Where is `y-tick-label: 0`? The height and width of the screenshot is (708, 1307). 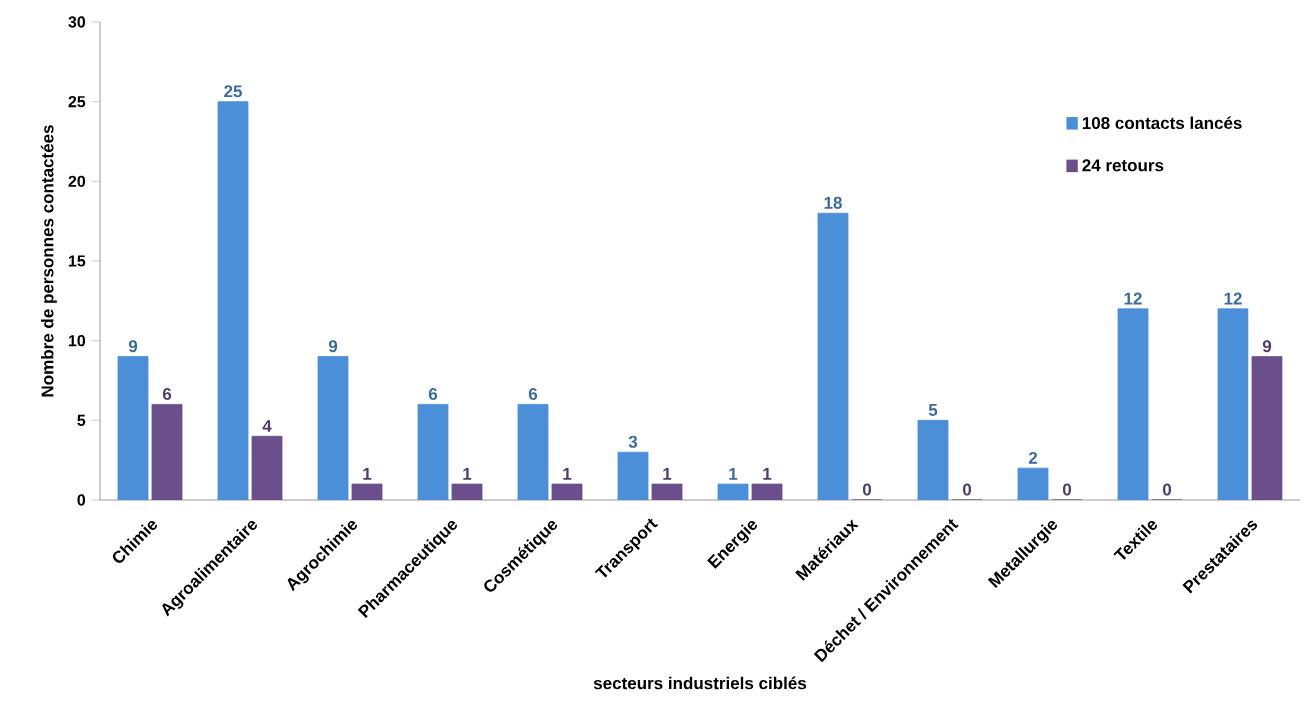
y-tick-label: 0 is located at coordinates (81, 500).